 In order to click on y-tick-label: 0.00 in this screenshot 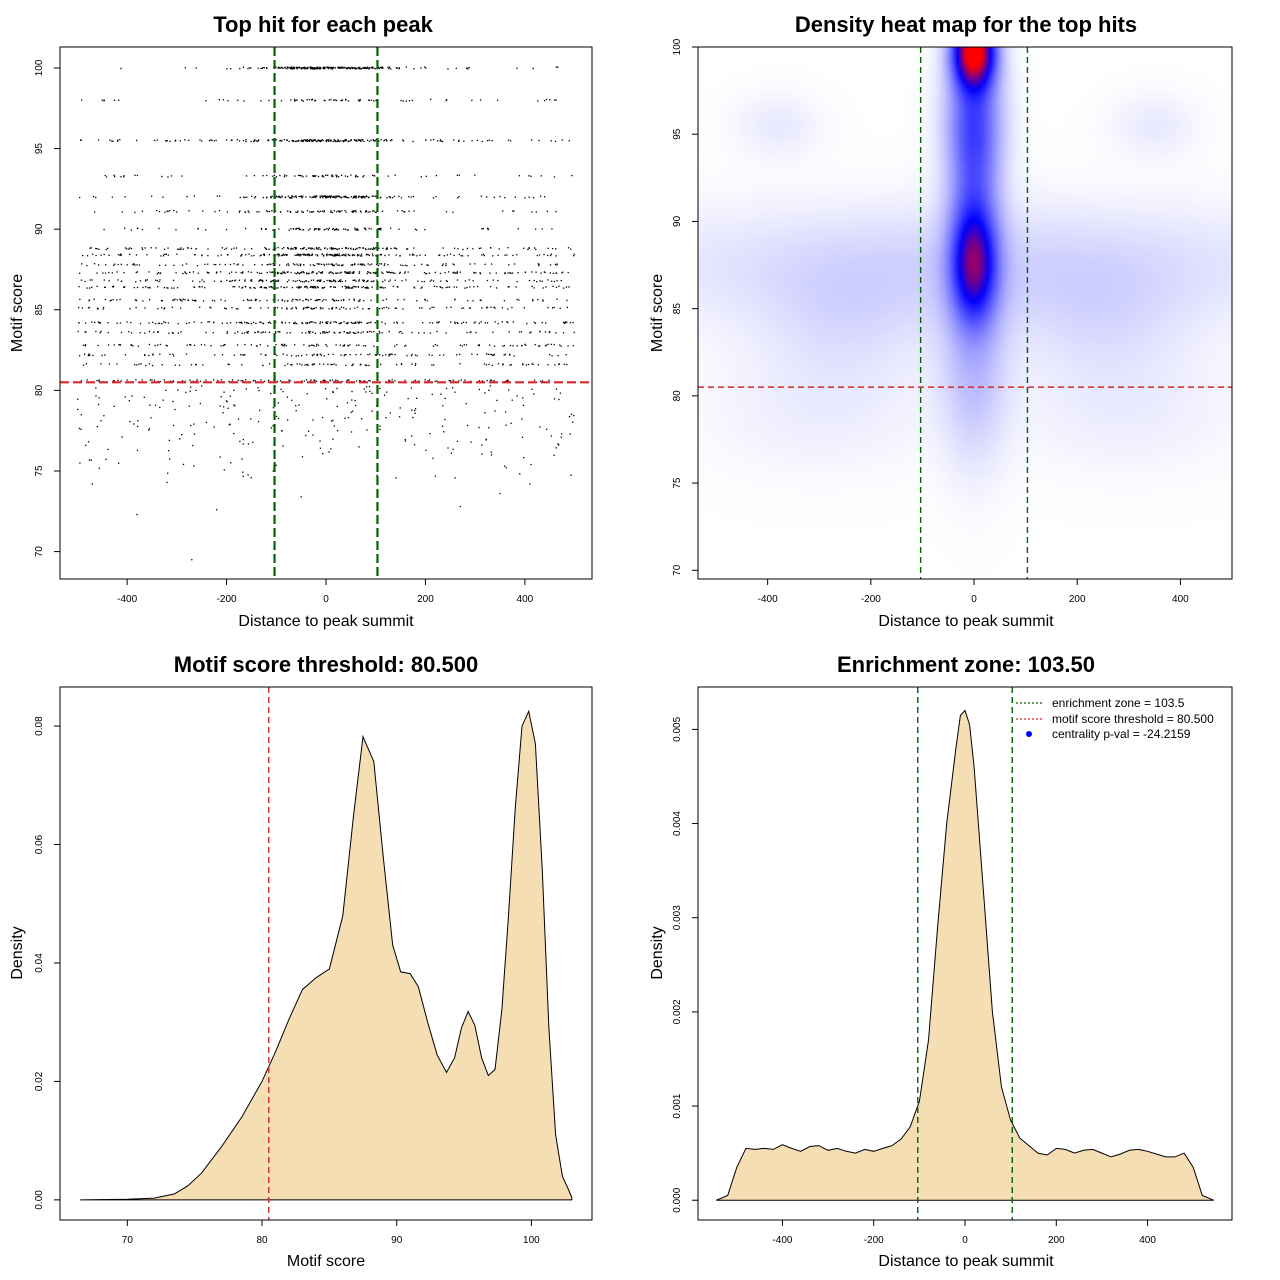, I will do `click(39, 1200)`.